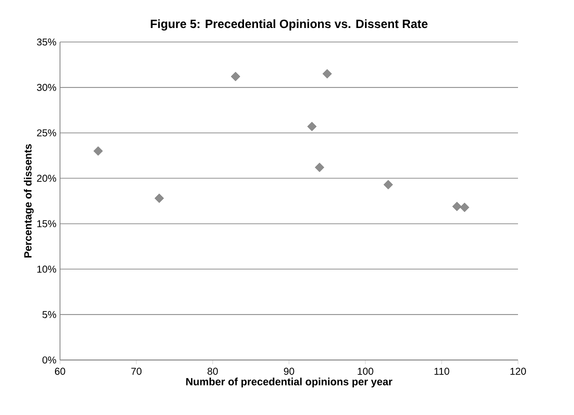 Image resolution: width=574 pixels, height=415 pixels. What do you see at coordinates (46, 87) in the screenshot?
I see `y-tick-label: 30%` at bounding box center [46, 87].